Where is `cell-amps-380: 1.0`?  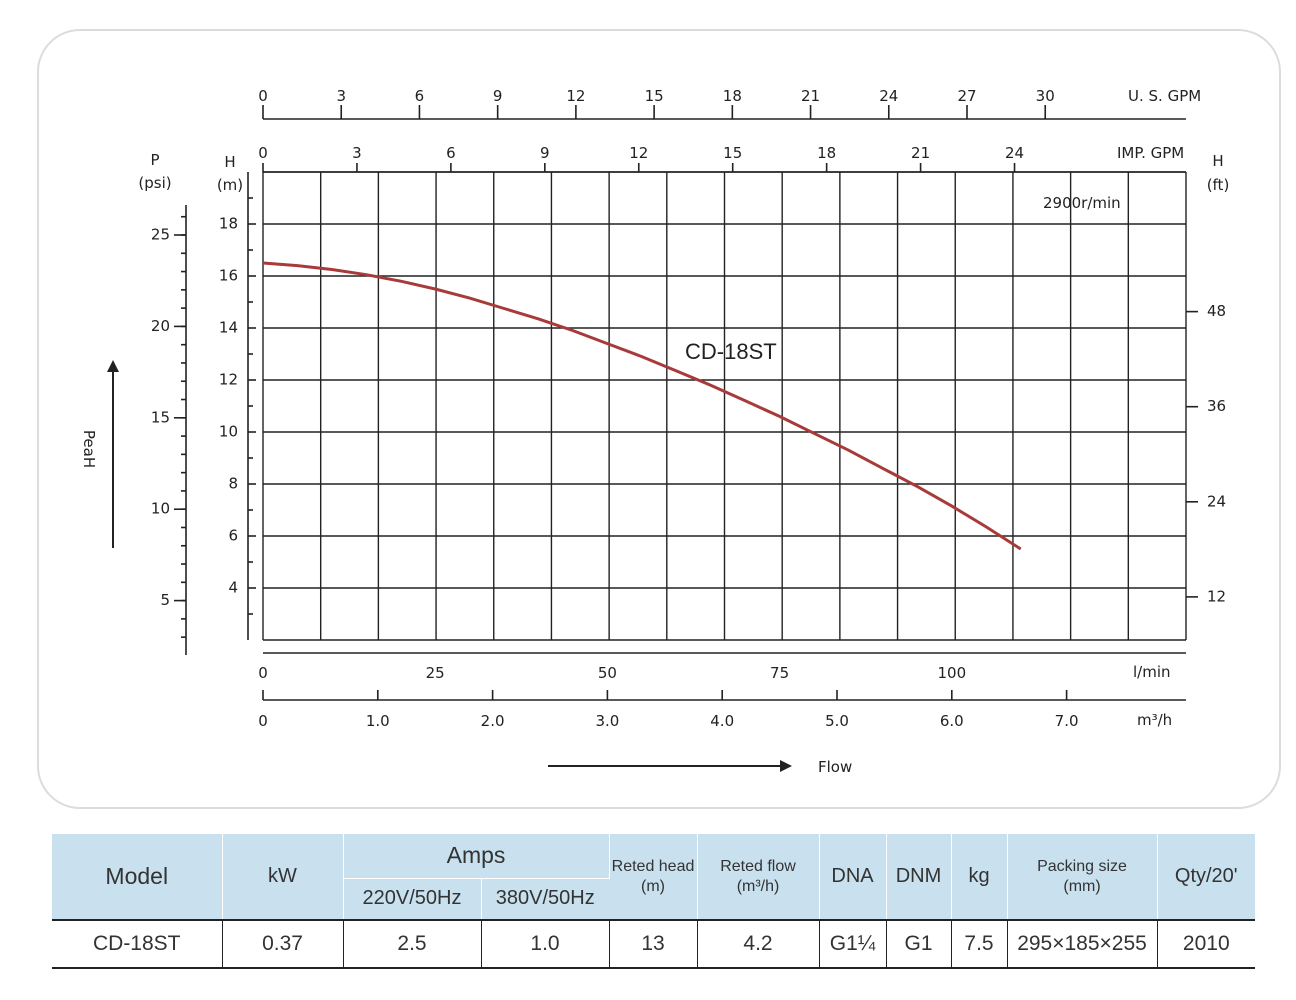
cell-amps-380: 1.0 is located at coordinates (545, 944).